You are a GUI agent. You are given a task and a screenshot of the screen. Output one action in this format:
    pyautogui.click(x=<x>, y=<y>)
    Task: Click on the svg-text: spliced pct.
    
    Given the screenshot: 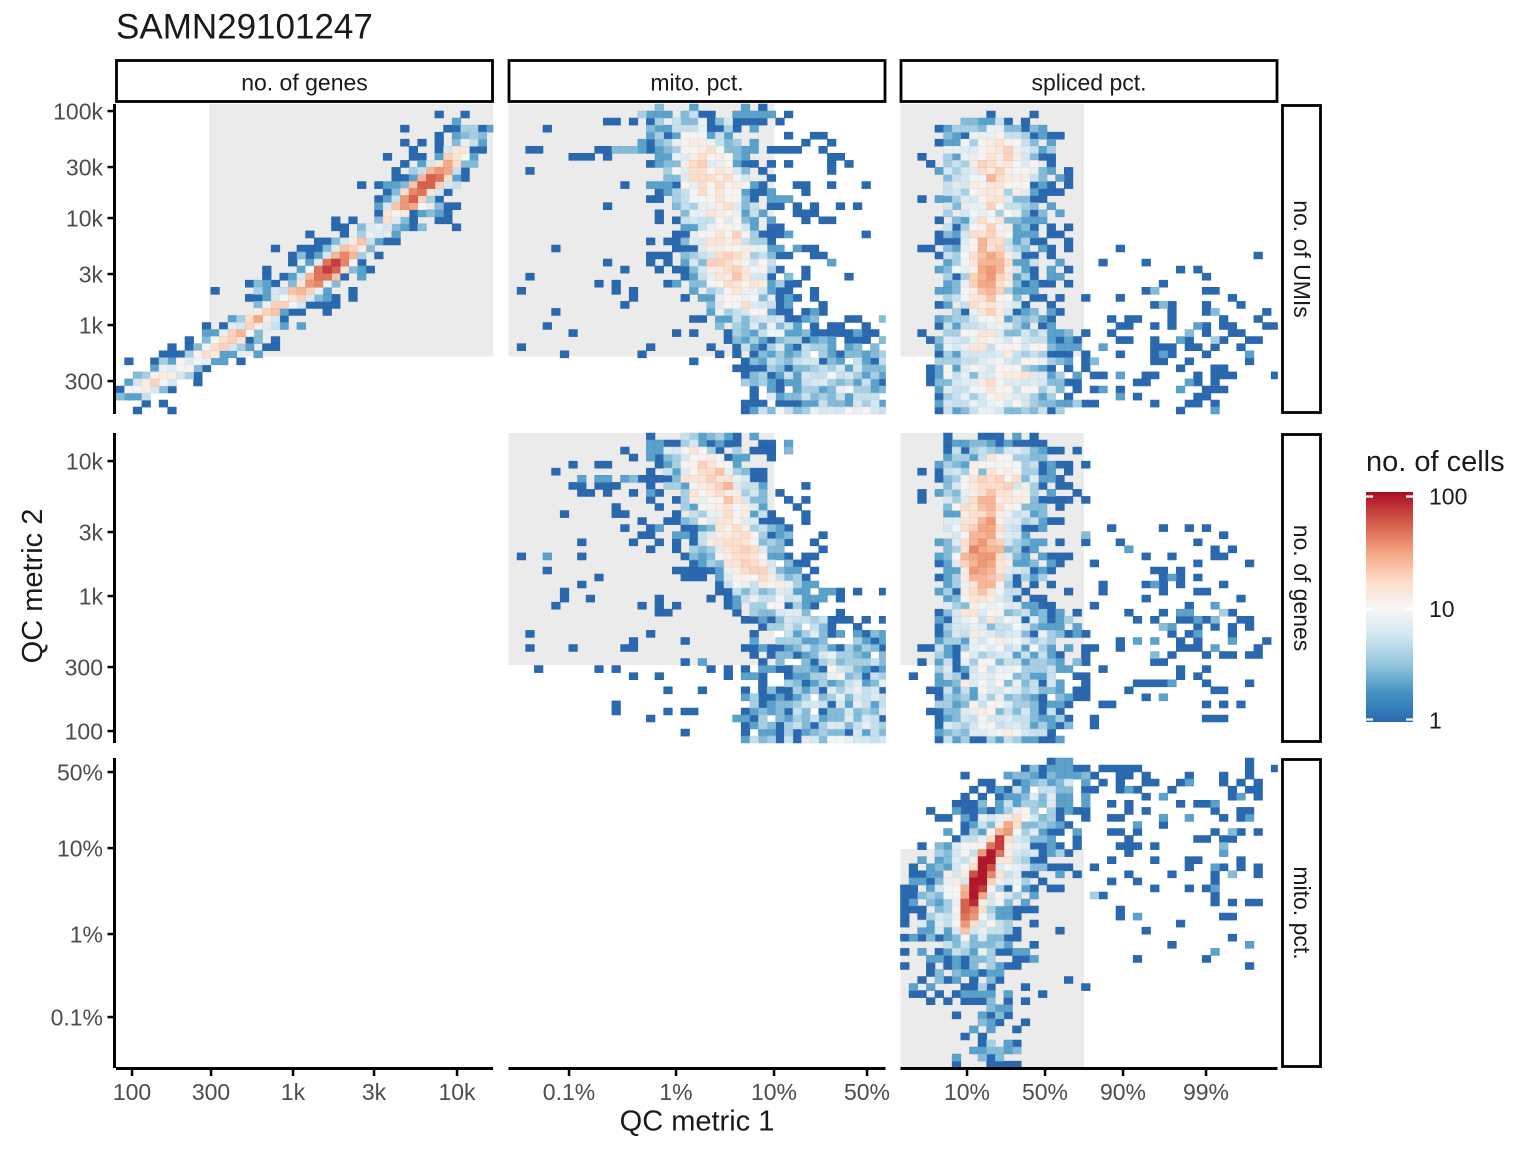 What is the action you would take?
    pyautogui.click(x=1088, y=83)
    